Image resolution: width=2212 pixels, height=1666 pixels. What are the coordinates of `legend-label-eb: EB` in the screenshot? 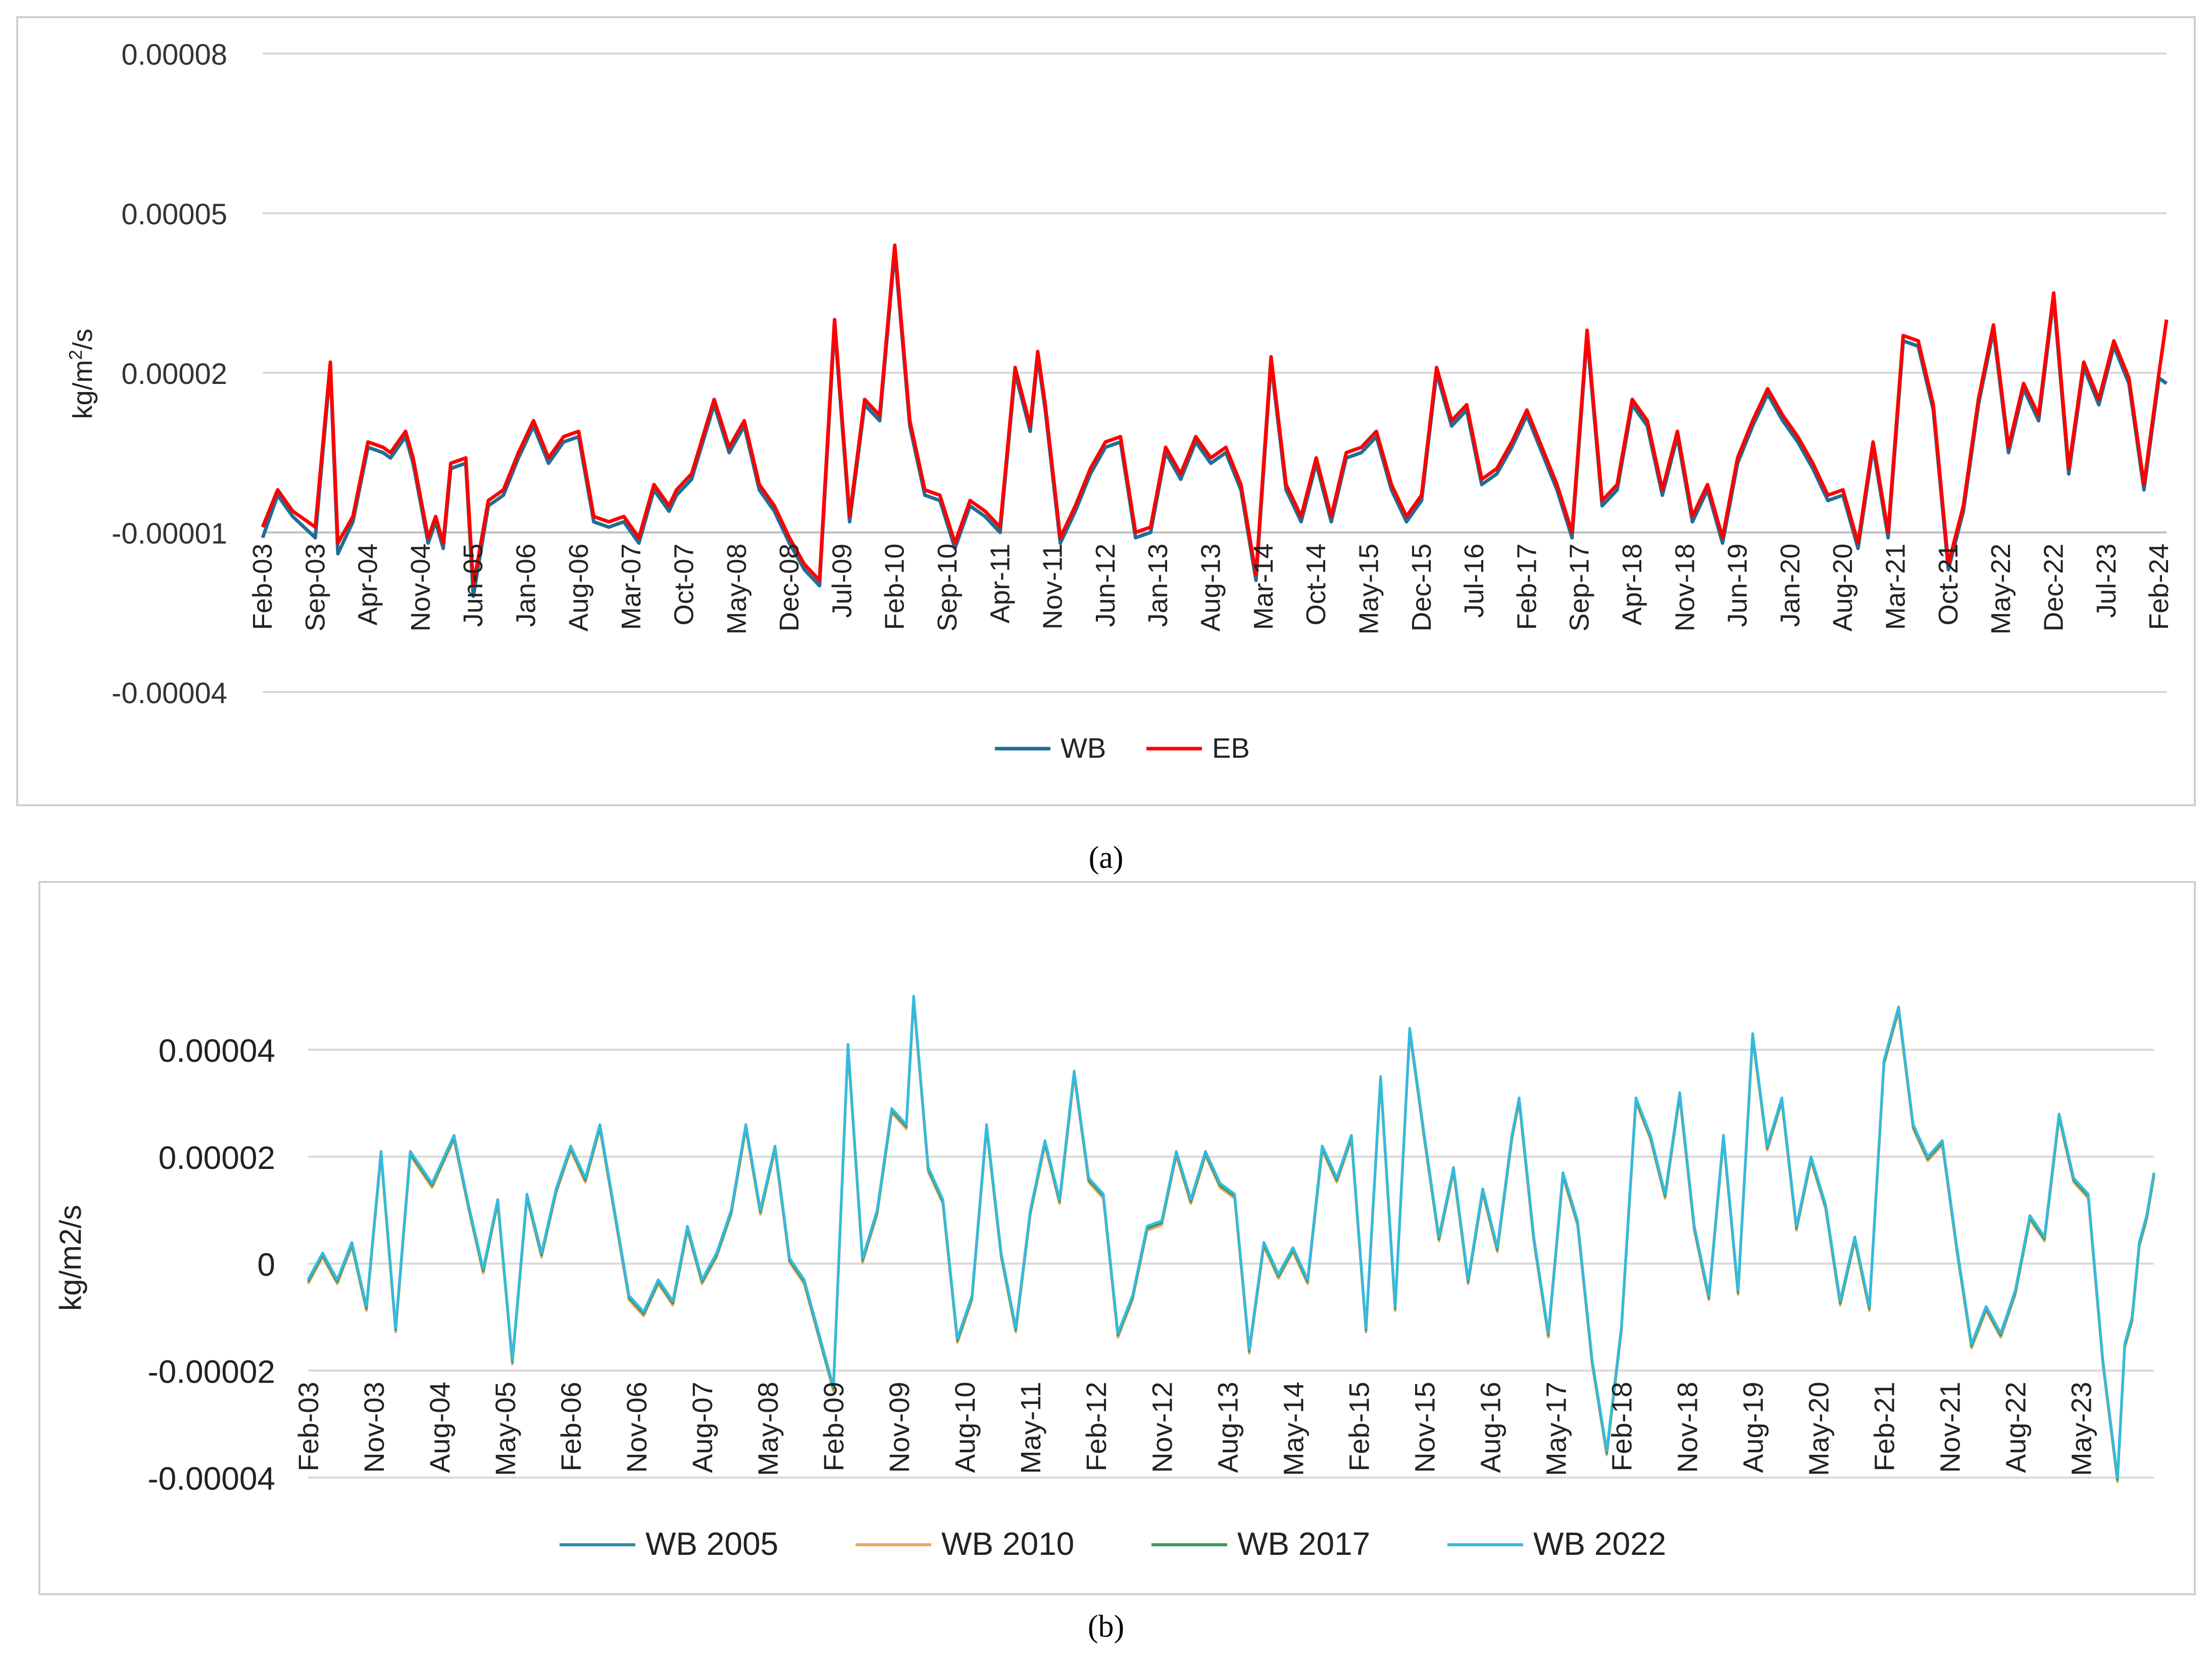 It's located at (1231, 748).